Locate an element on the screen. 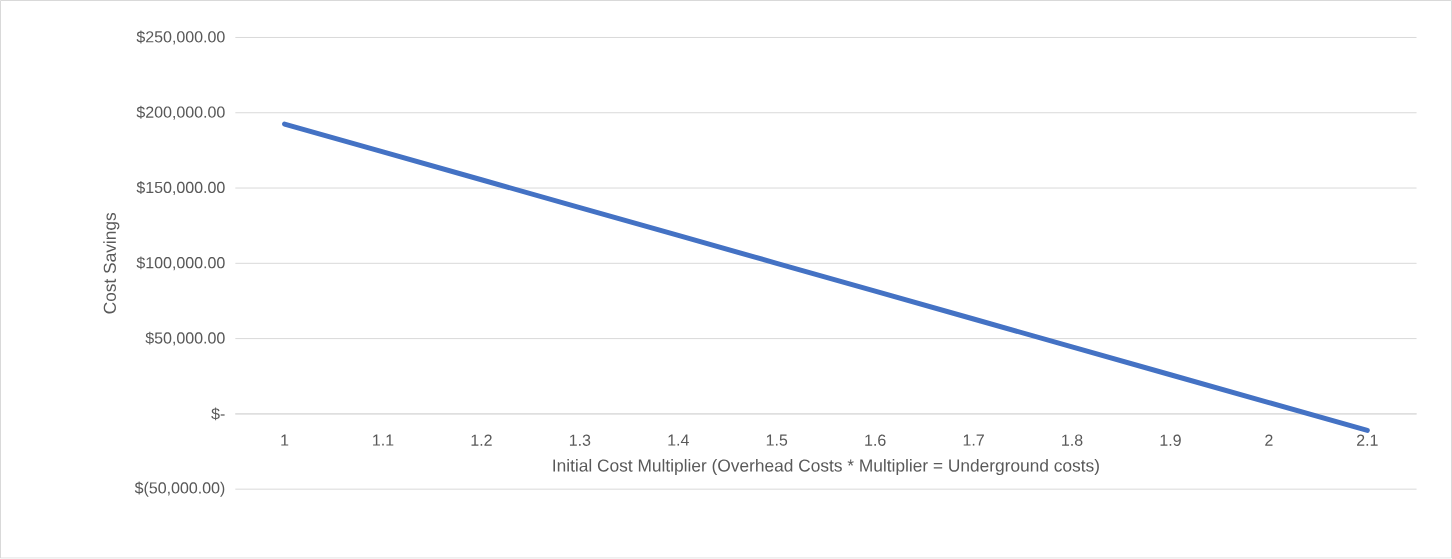 The image size is (1452, 559). y-axis-title: Cost Savings is located at coordinates (111, 263).